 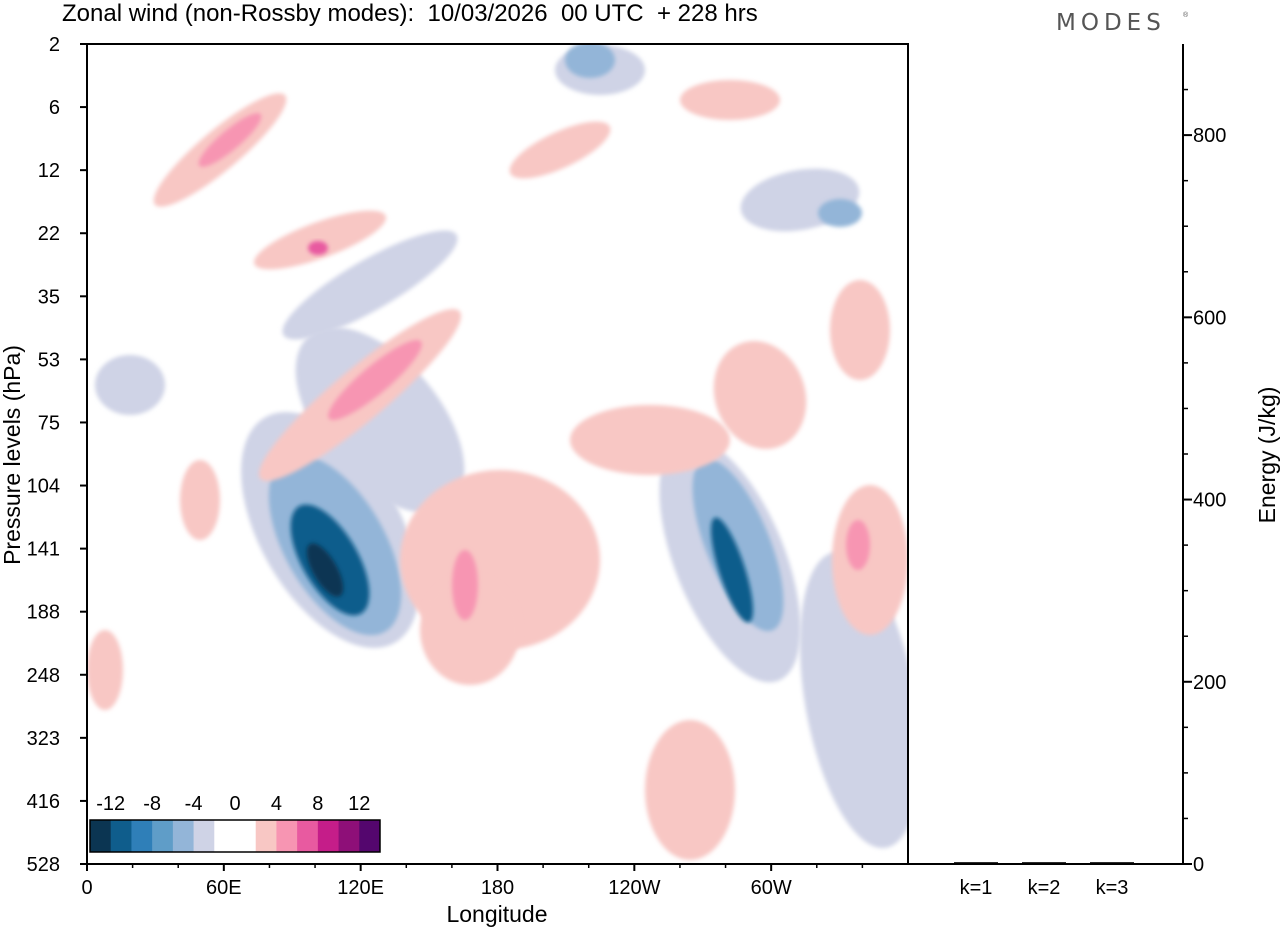 I want to click on pressure-tick-label: 104, so click(x=43, y=487).